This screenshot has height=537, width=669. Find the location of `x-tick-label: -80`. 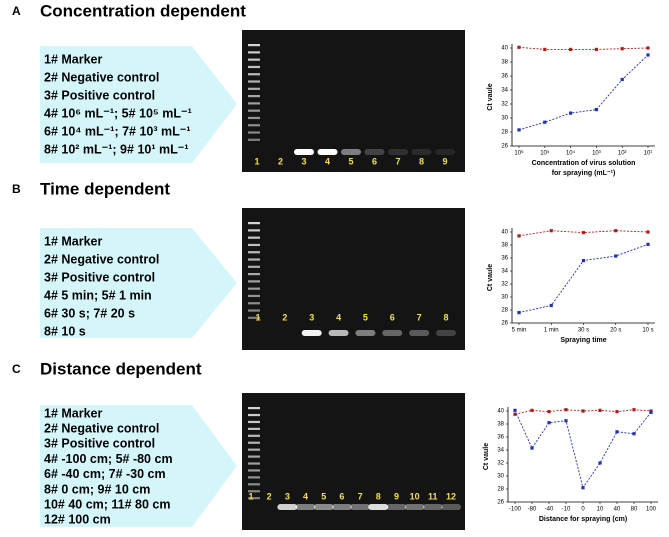

x-tick-label: -80 is located at coordinates (532, 510).